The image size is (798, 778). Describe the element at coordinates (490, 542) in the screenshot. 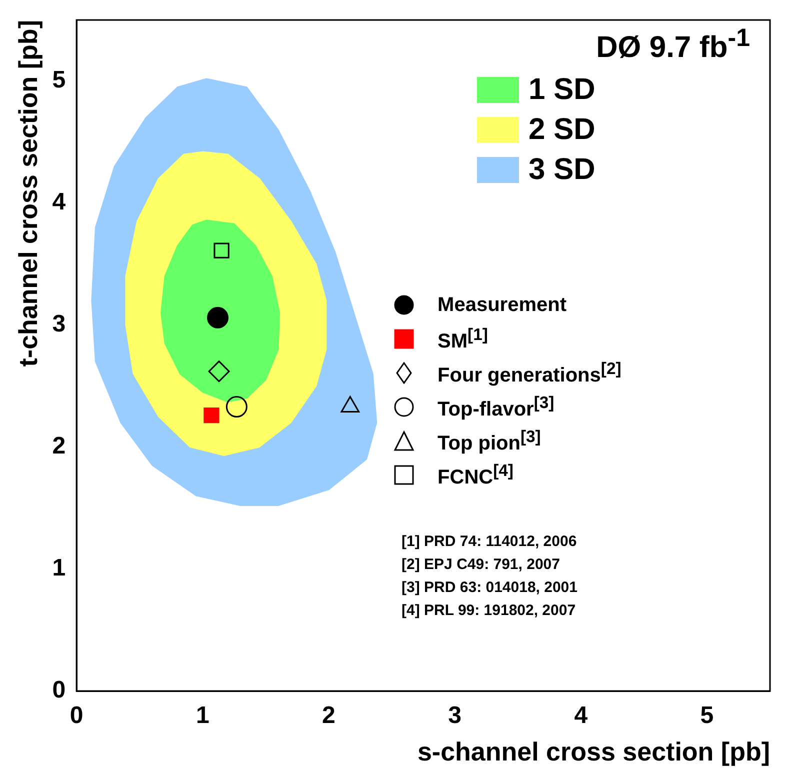

I see `annotation: [1] PRD 74: 114012, 2006` at that location.